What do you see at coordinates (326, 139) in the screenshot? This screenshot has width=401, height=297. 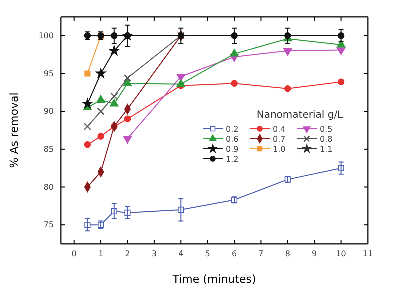 I see `legend-label: 0.8` at bounding box center [326, 139].